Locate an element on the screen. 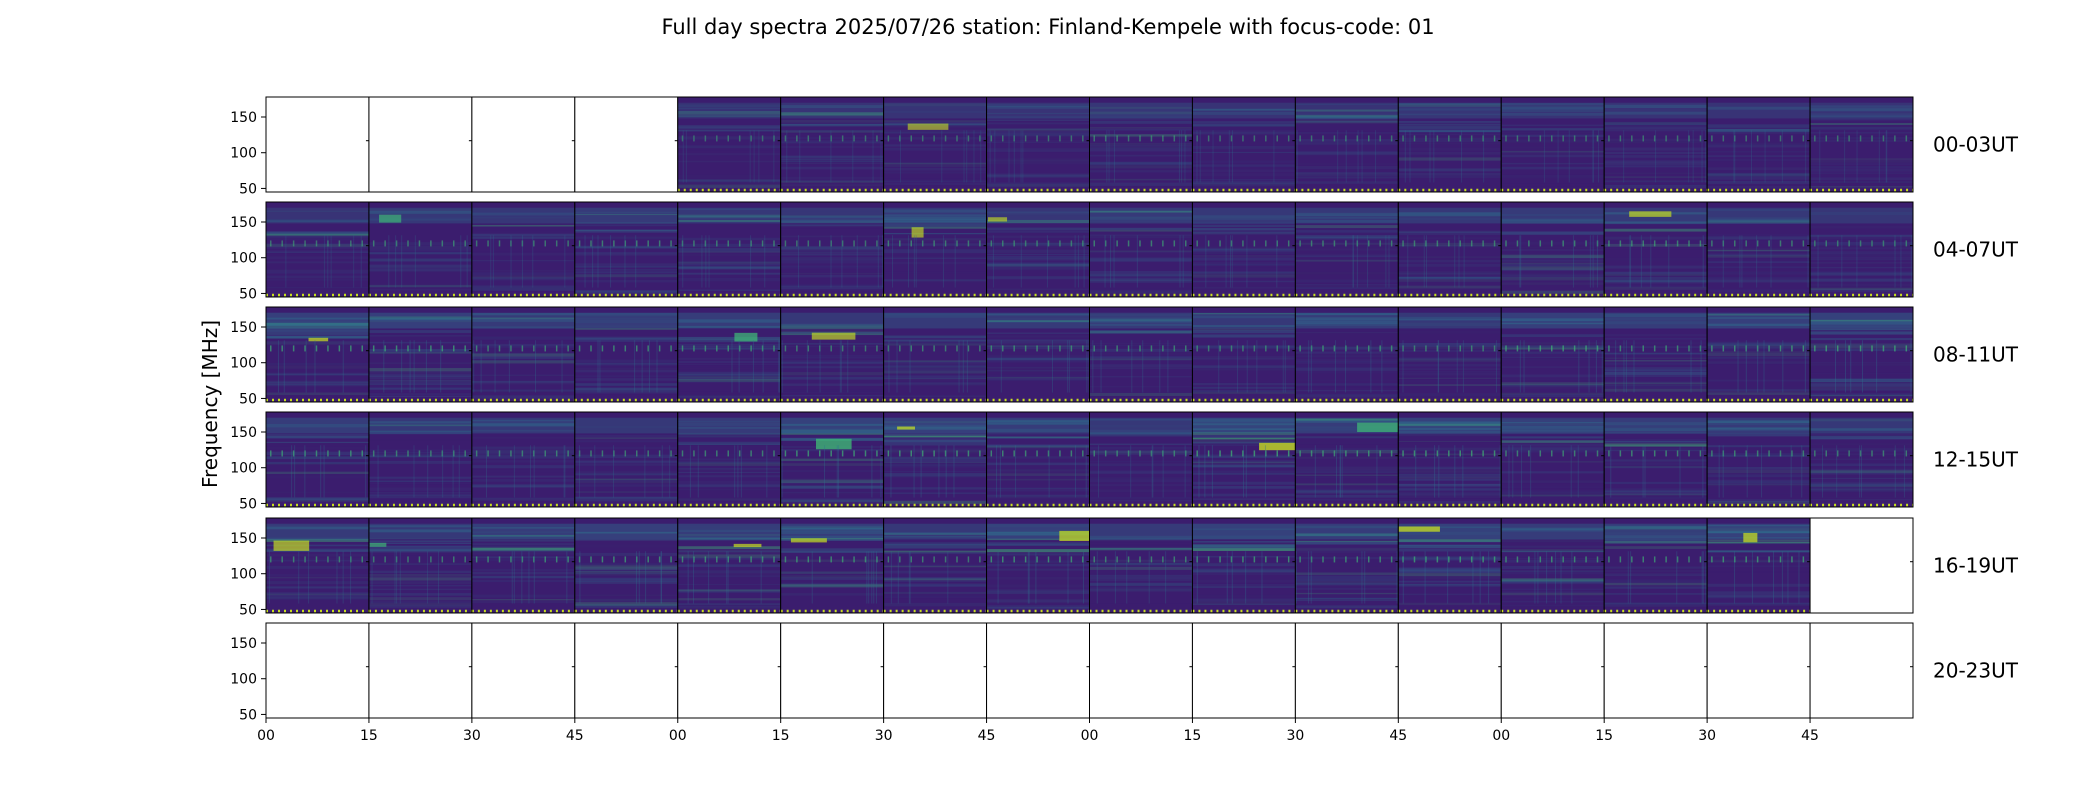  row-label: 08-11UT is located at coordinates (1976, 355).